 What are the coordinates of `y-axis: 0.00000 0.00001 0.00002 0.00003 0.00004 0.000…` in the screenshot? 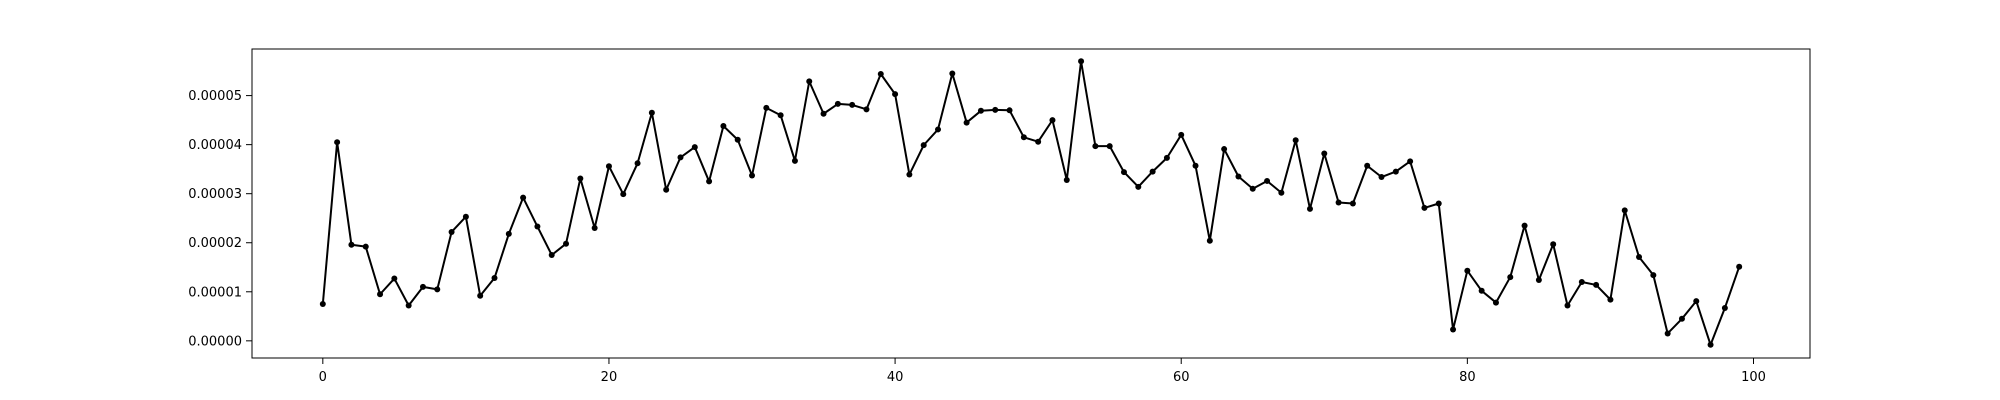 It's located at (220, 219).